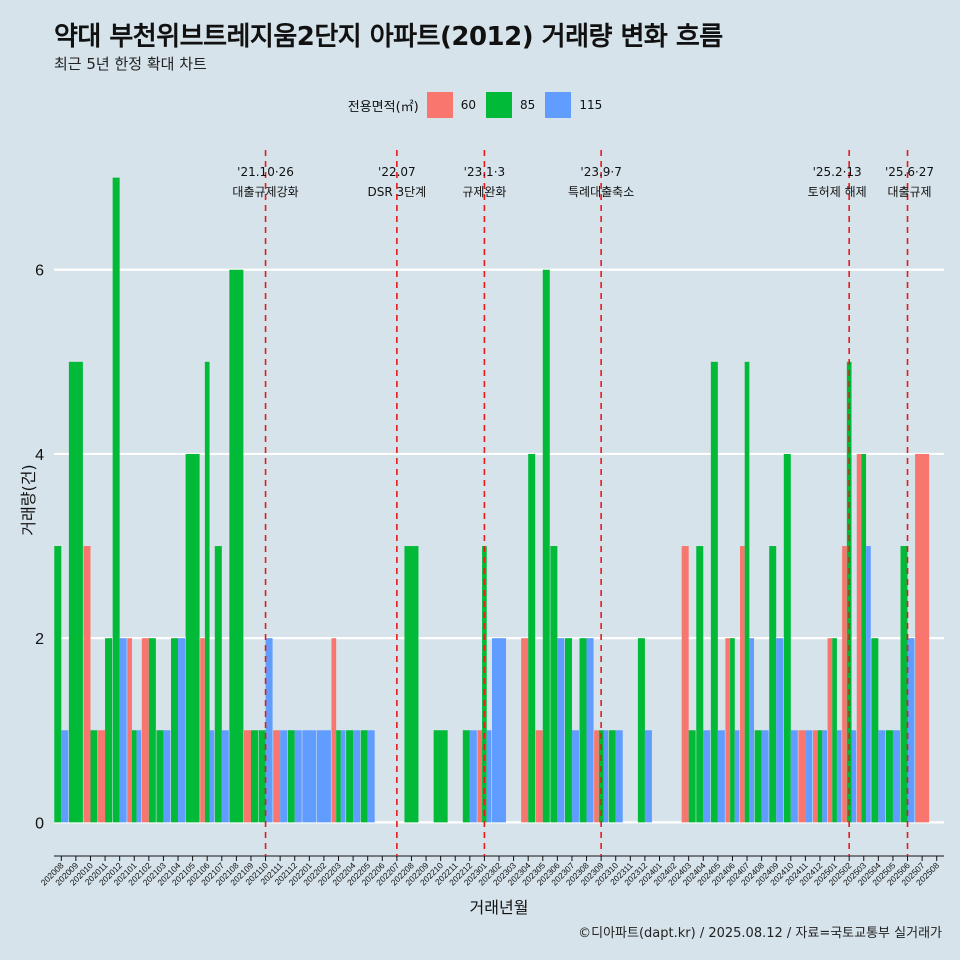 This screenshot has height=960, width=960. I want to click on event-date-label: '25.6·27, so click(909, 172).